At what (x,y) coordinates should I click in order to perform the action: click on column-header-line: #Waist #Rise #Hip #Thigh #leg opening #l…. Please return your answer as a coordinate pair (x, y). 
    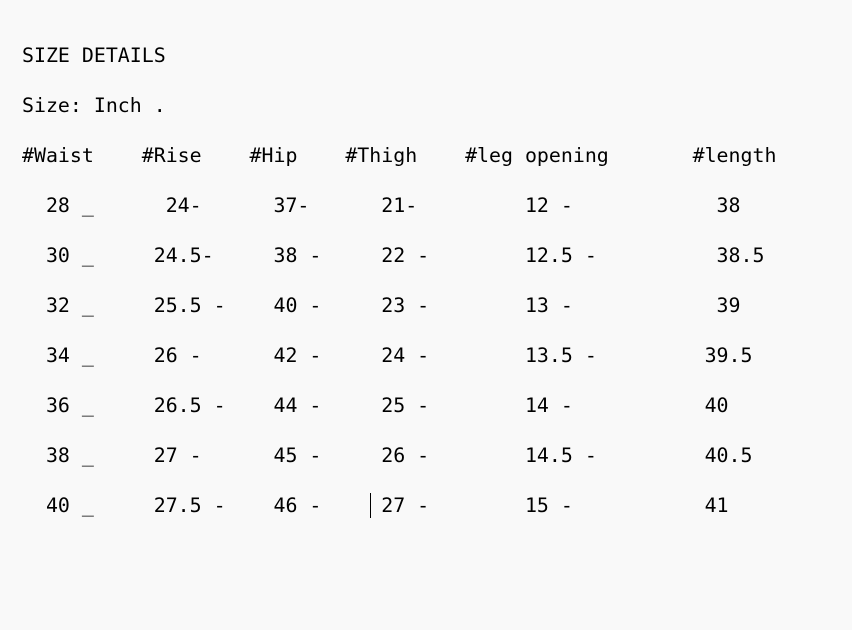
    Looking at the image, I should click on (399, 155).